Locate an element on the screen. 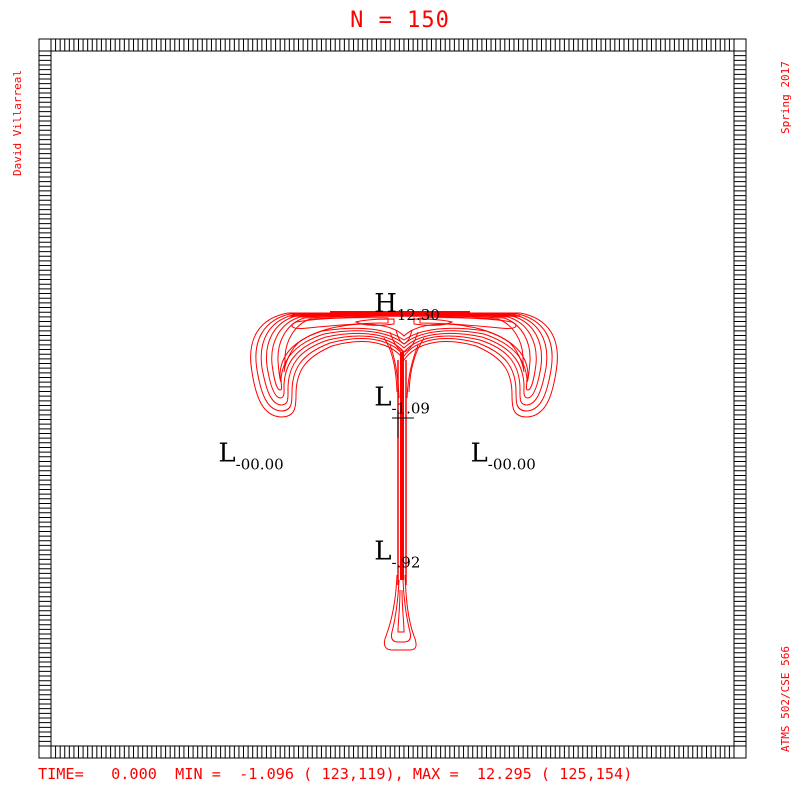 Image resolution: width=800 pixels, height=800 pixels. extrema-labels: H12.30 L-1.09 L-00.00 L-00.00 L-.92 is located at coordinates (376, 430).